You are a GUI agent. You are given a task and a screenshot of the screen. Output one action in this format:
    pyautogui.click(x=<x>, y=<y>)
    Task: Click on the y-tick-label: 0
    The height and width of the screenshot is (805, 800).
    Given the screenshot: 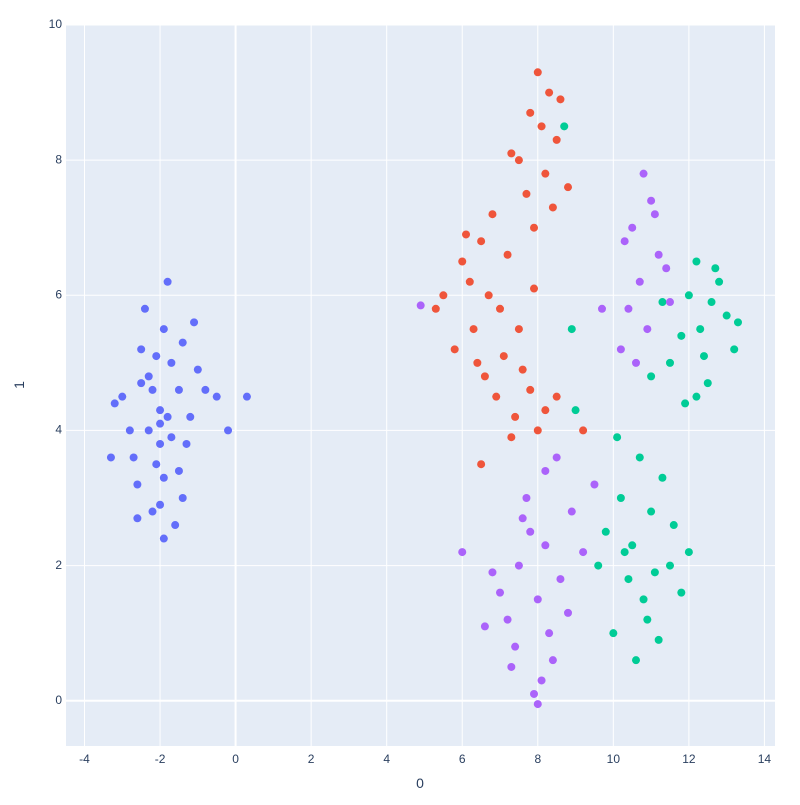 What is the action you would take?
    pyautogui.click(x=58, y=700)
    